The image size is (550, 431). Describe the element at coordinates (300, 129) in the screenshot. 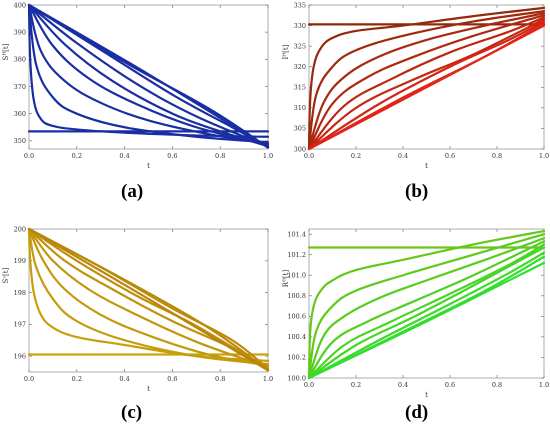

I see `y-tick-label: 305` at that location.